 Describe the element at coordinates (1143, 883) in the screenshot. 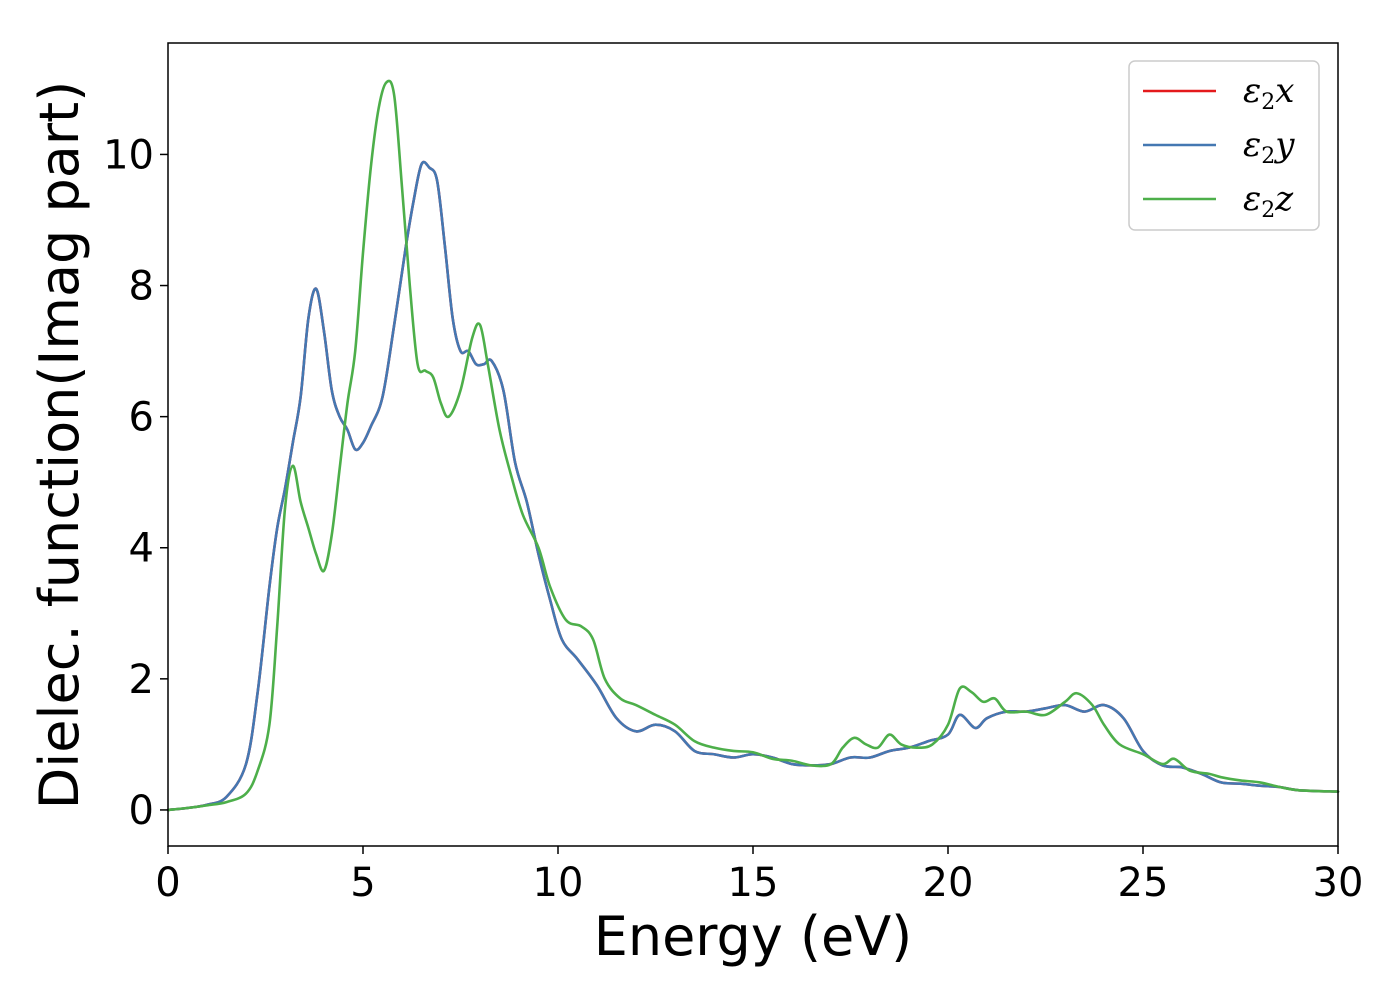

I see `x-tick-label: 25` at that location.